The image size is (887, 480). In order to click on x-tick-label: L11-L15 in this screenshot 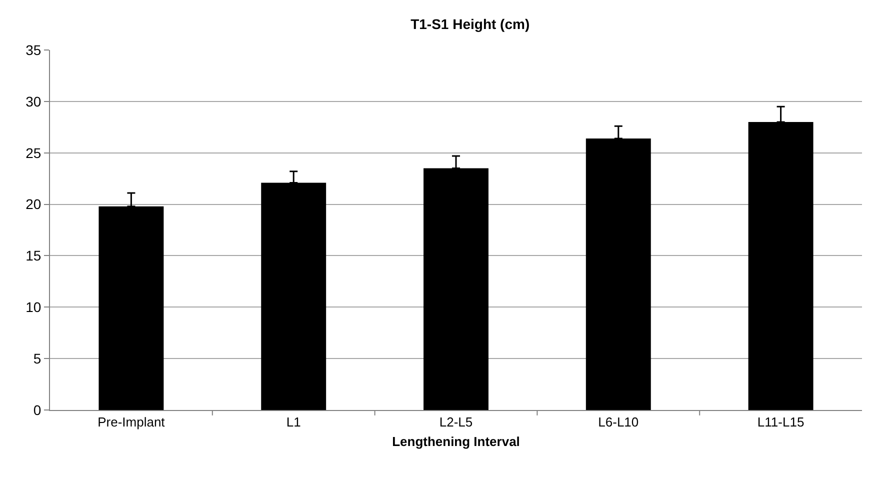, I will do `click(780, 422)`.